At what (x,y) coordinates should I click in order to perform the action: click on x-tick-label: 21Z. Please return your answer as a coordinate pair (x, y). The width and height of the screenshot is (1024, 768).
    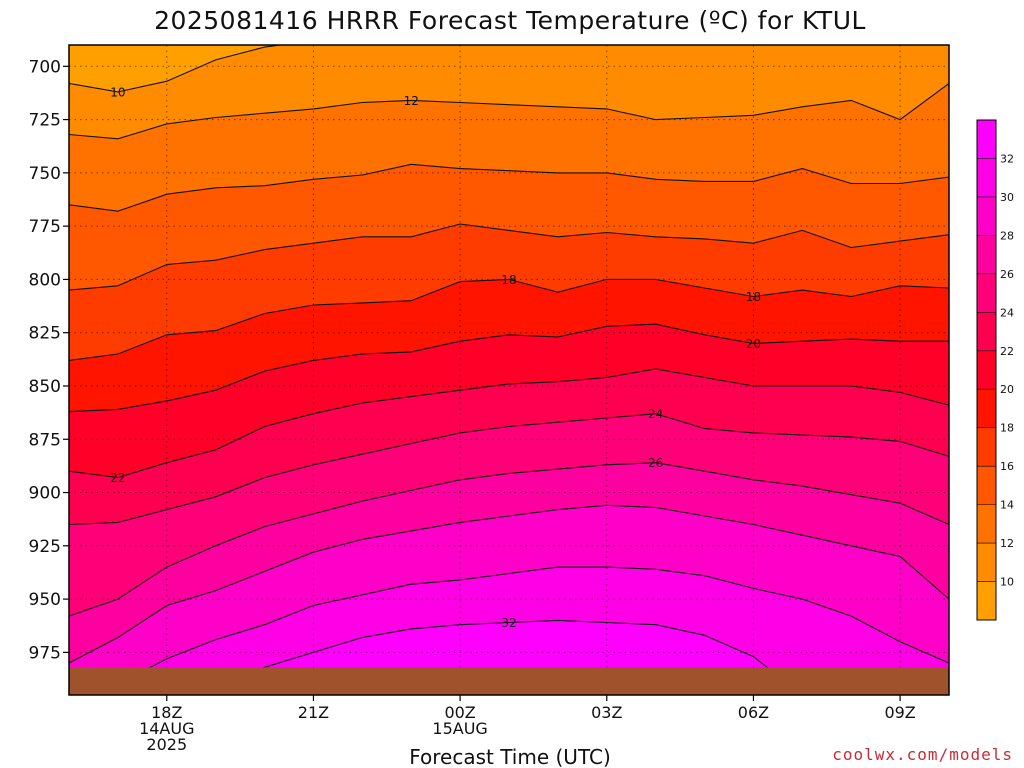
    Looking at the image, I should click on (313, 712).